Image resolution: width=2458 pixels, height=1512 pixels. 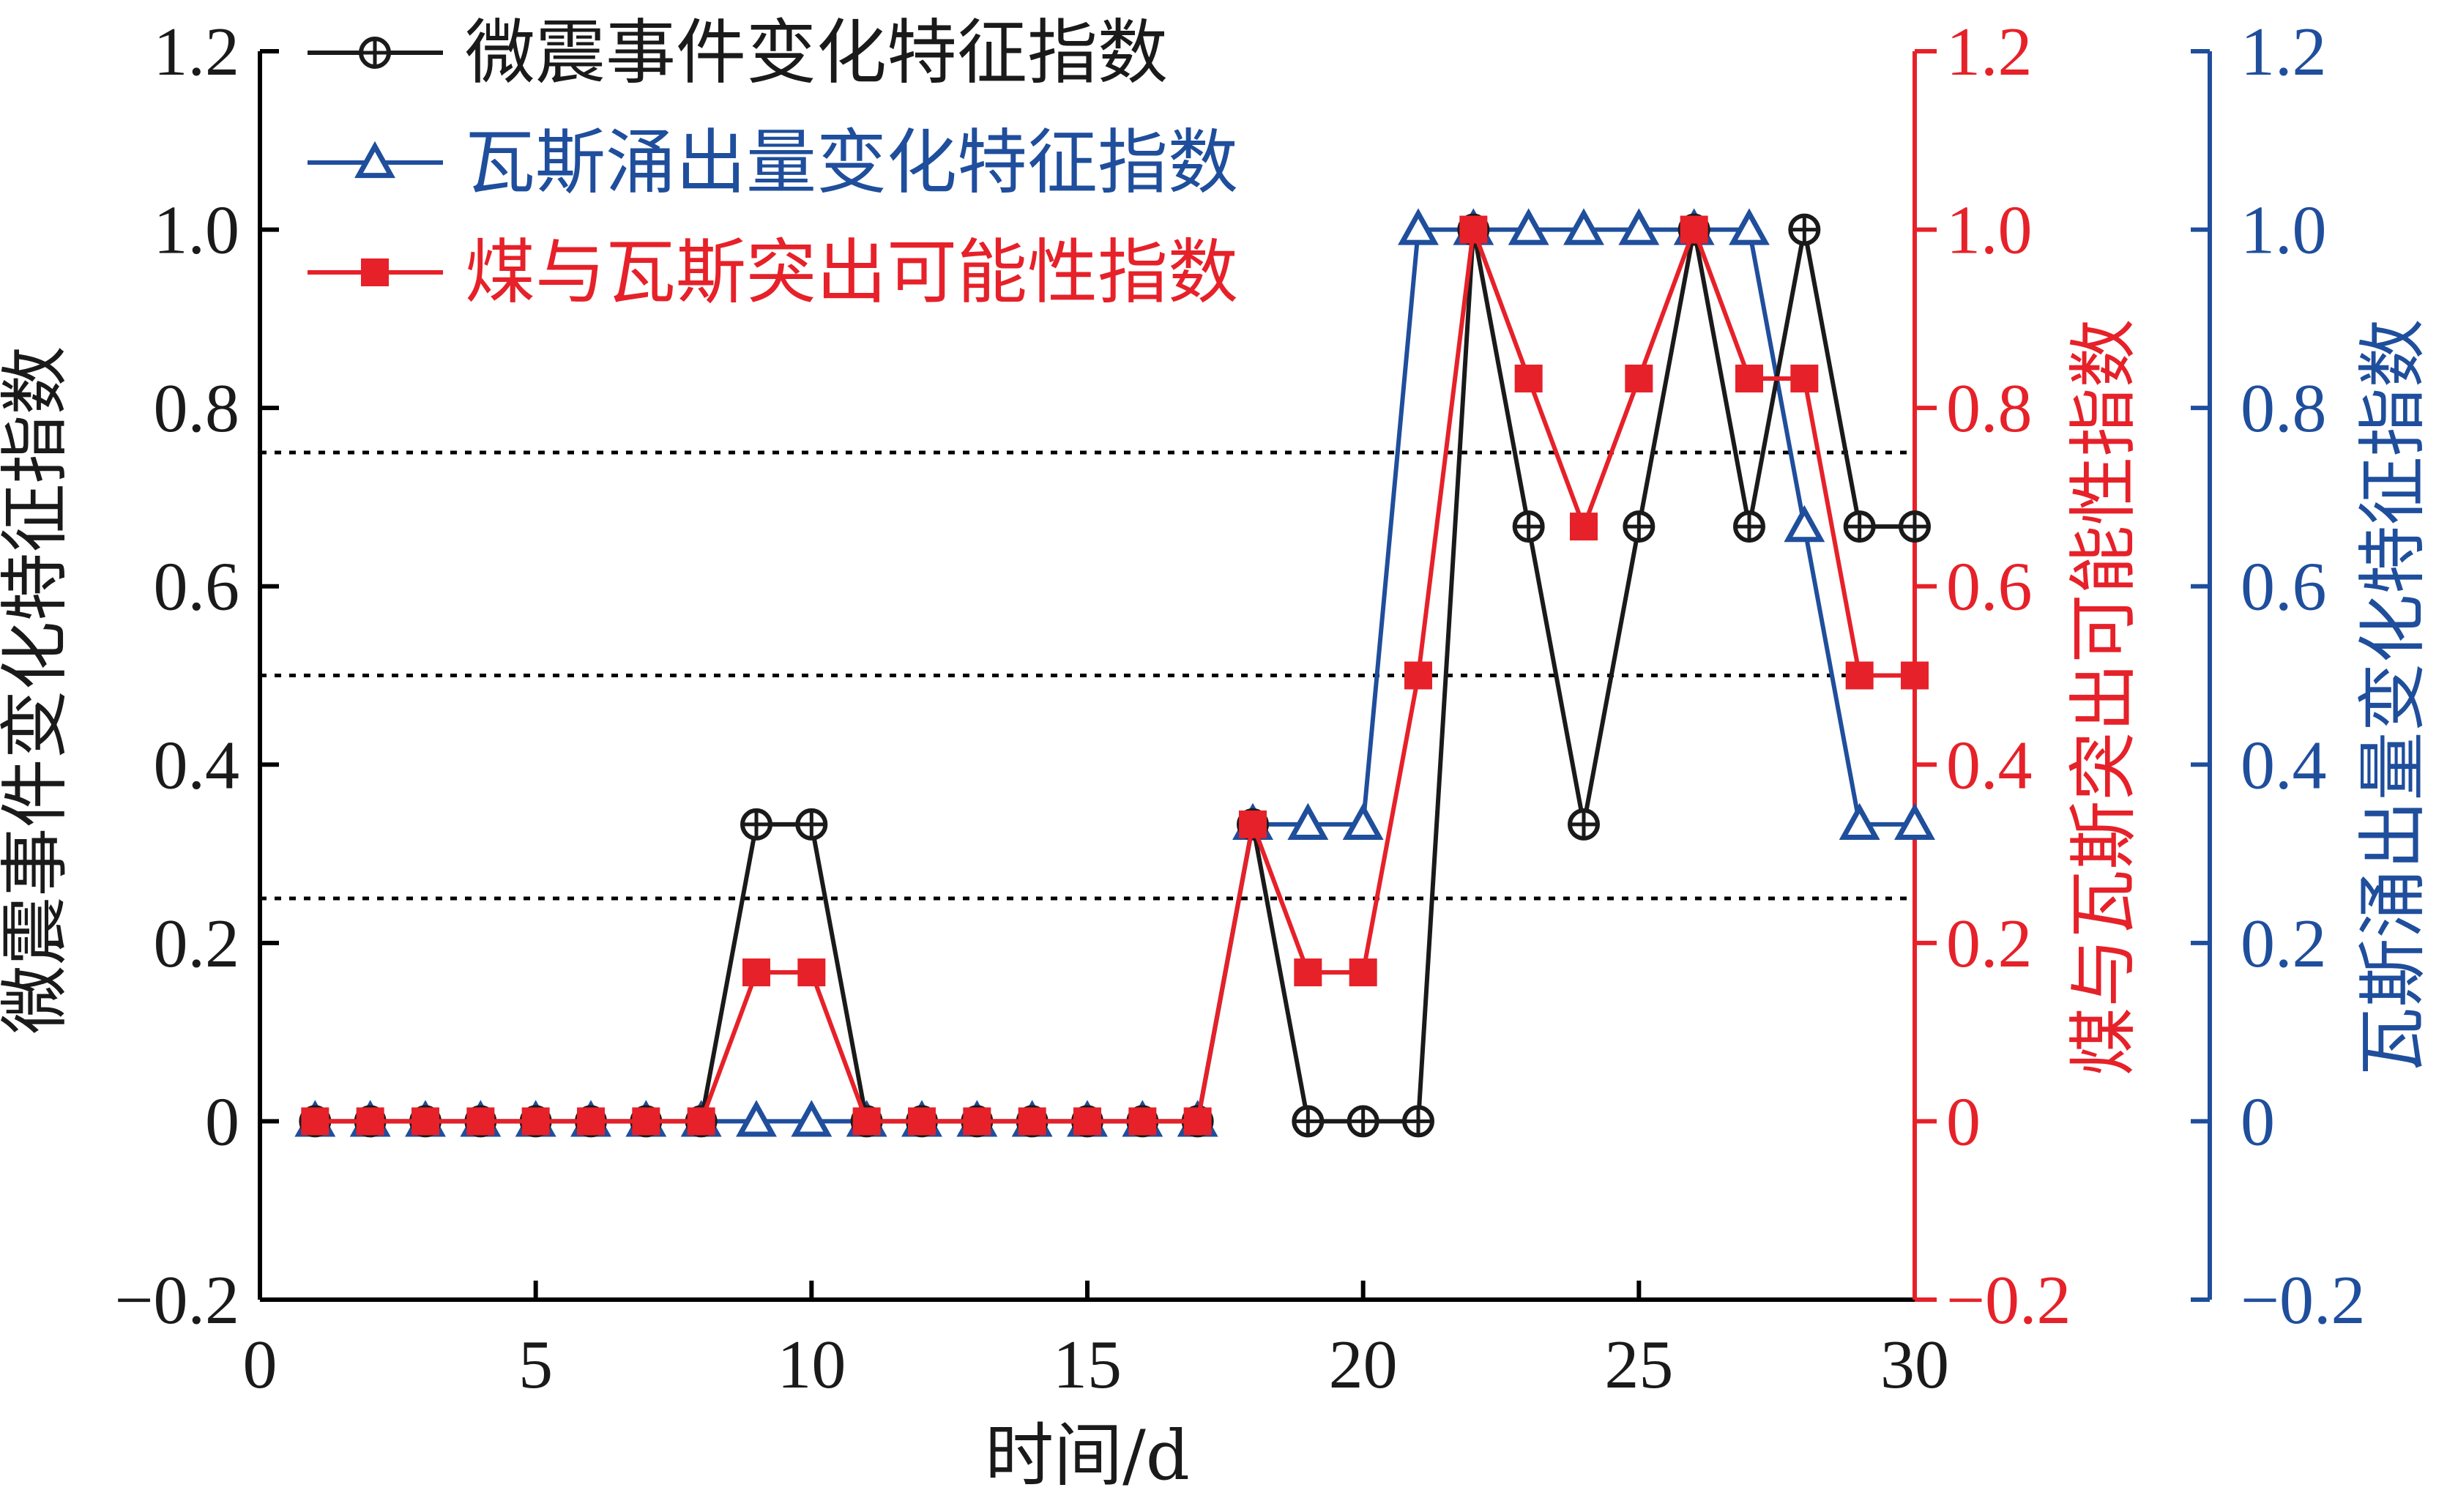 I want to click on legend-label: 微震事件变化特征指数, so click(x=817, y=53).